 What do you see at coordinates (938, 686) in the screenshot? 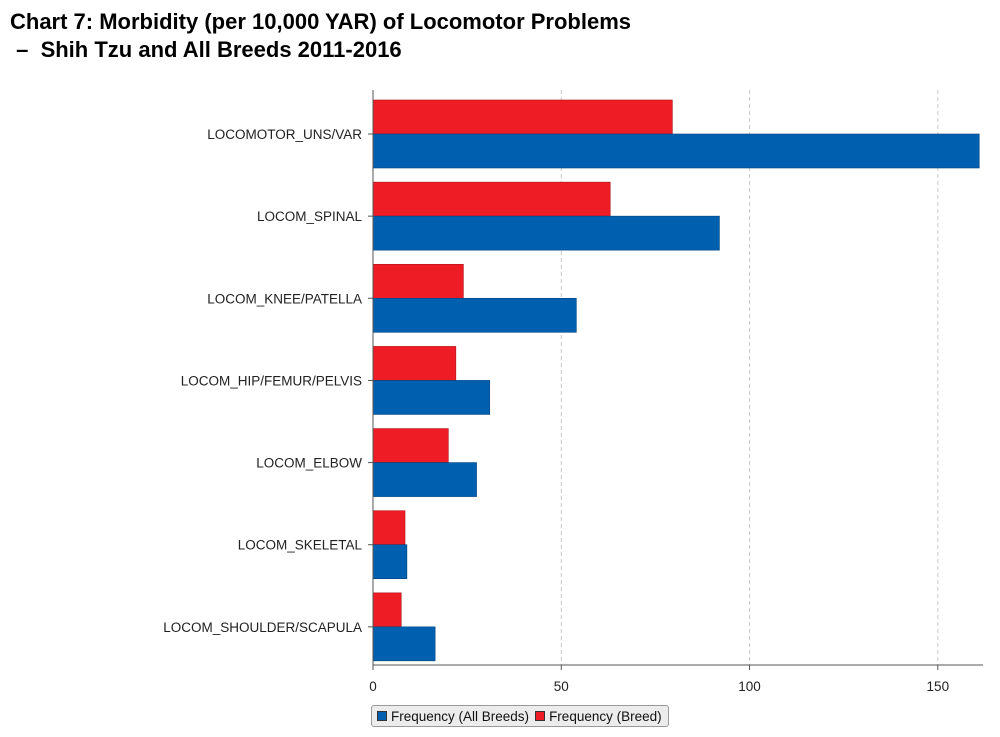
I see `x-tick-label-150: 150` at bounding box center [938, 686].